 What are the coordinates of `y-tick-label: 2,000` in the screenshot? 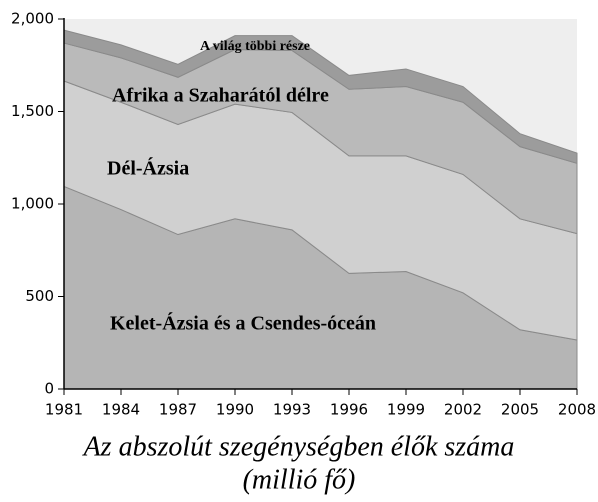 It's located at (32, 19).